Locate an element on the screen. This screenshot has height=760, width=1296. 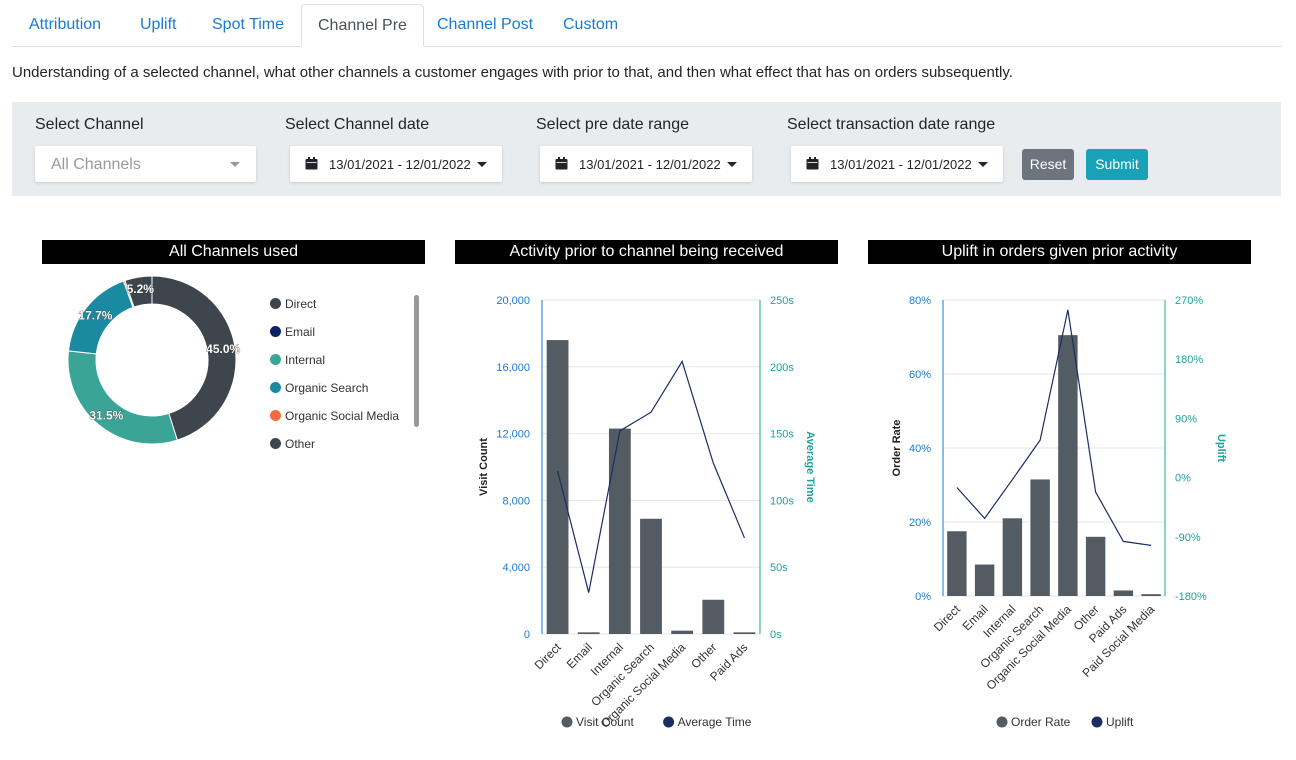
channel-date-label: Select Channel date is located at coordinates (357, 124).